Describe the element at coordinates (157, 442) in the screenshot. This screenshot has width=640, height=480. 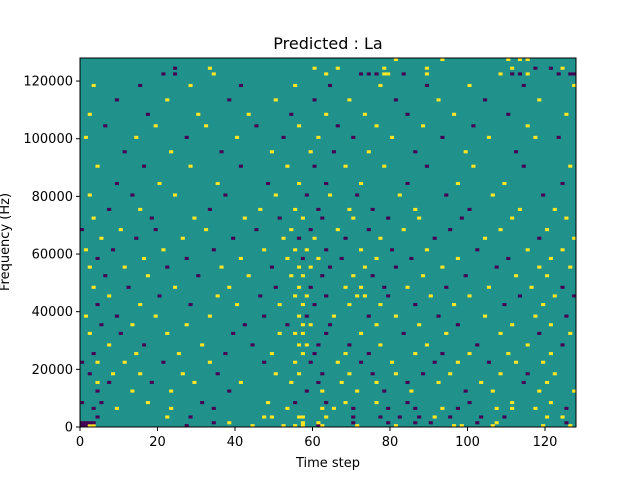
I see `x-tick-label: 20` at that location.